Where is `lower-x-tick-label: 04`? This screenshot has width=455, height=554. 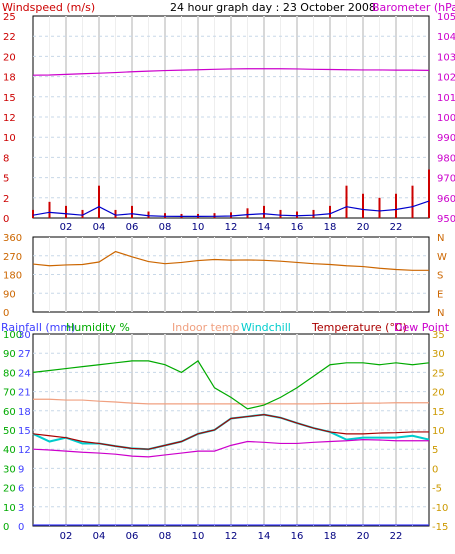
lower-x-tick-label: 04 is located at coordinates (99, 536).